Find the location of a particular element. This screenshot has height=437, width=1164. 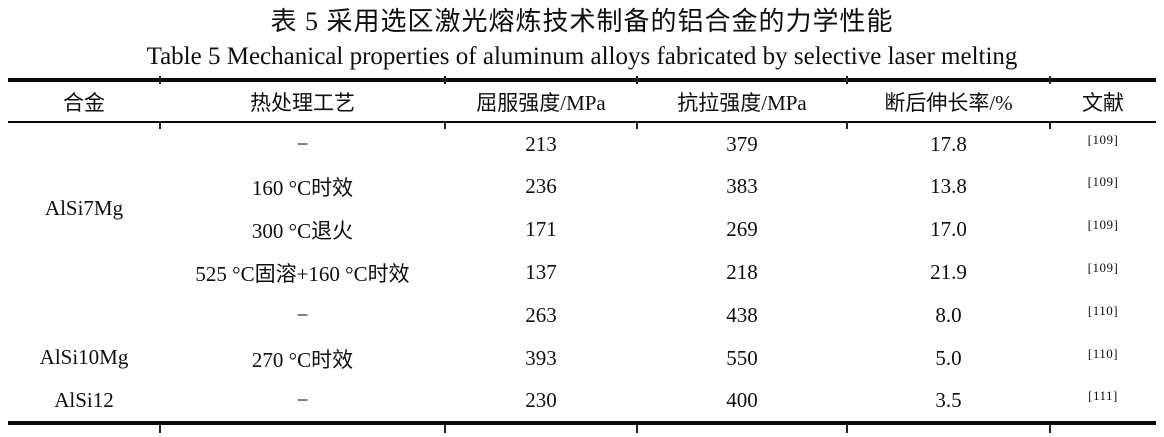

cell-tensile: 550 is located at coordinates (742, 358).